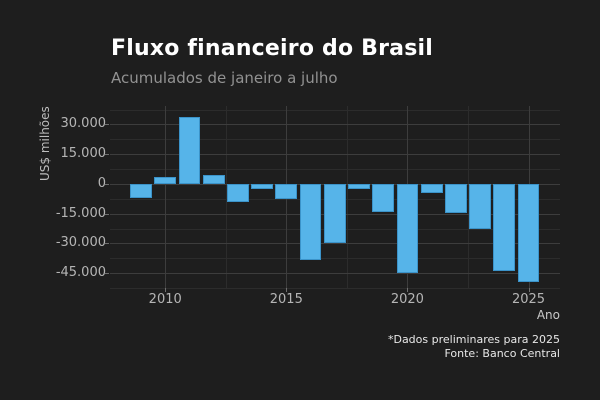 This screenshot has height=400, width=600. I want to click on bar-2015, so click(286, 191).